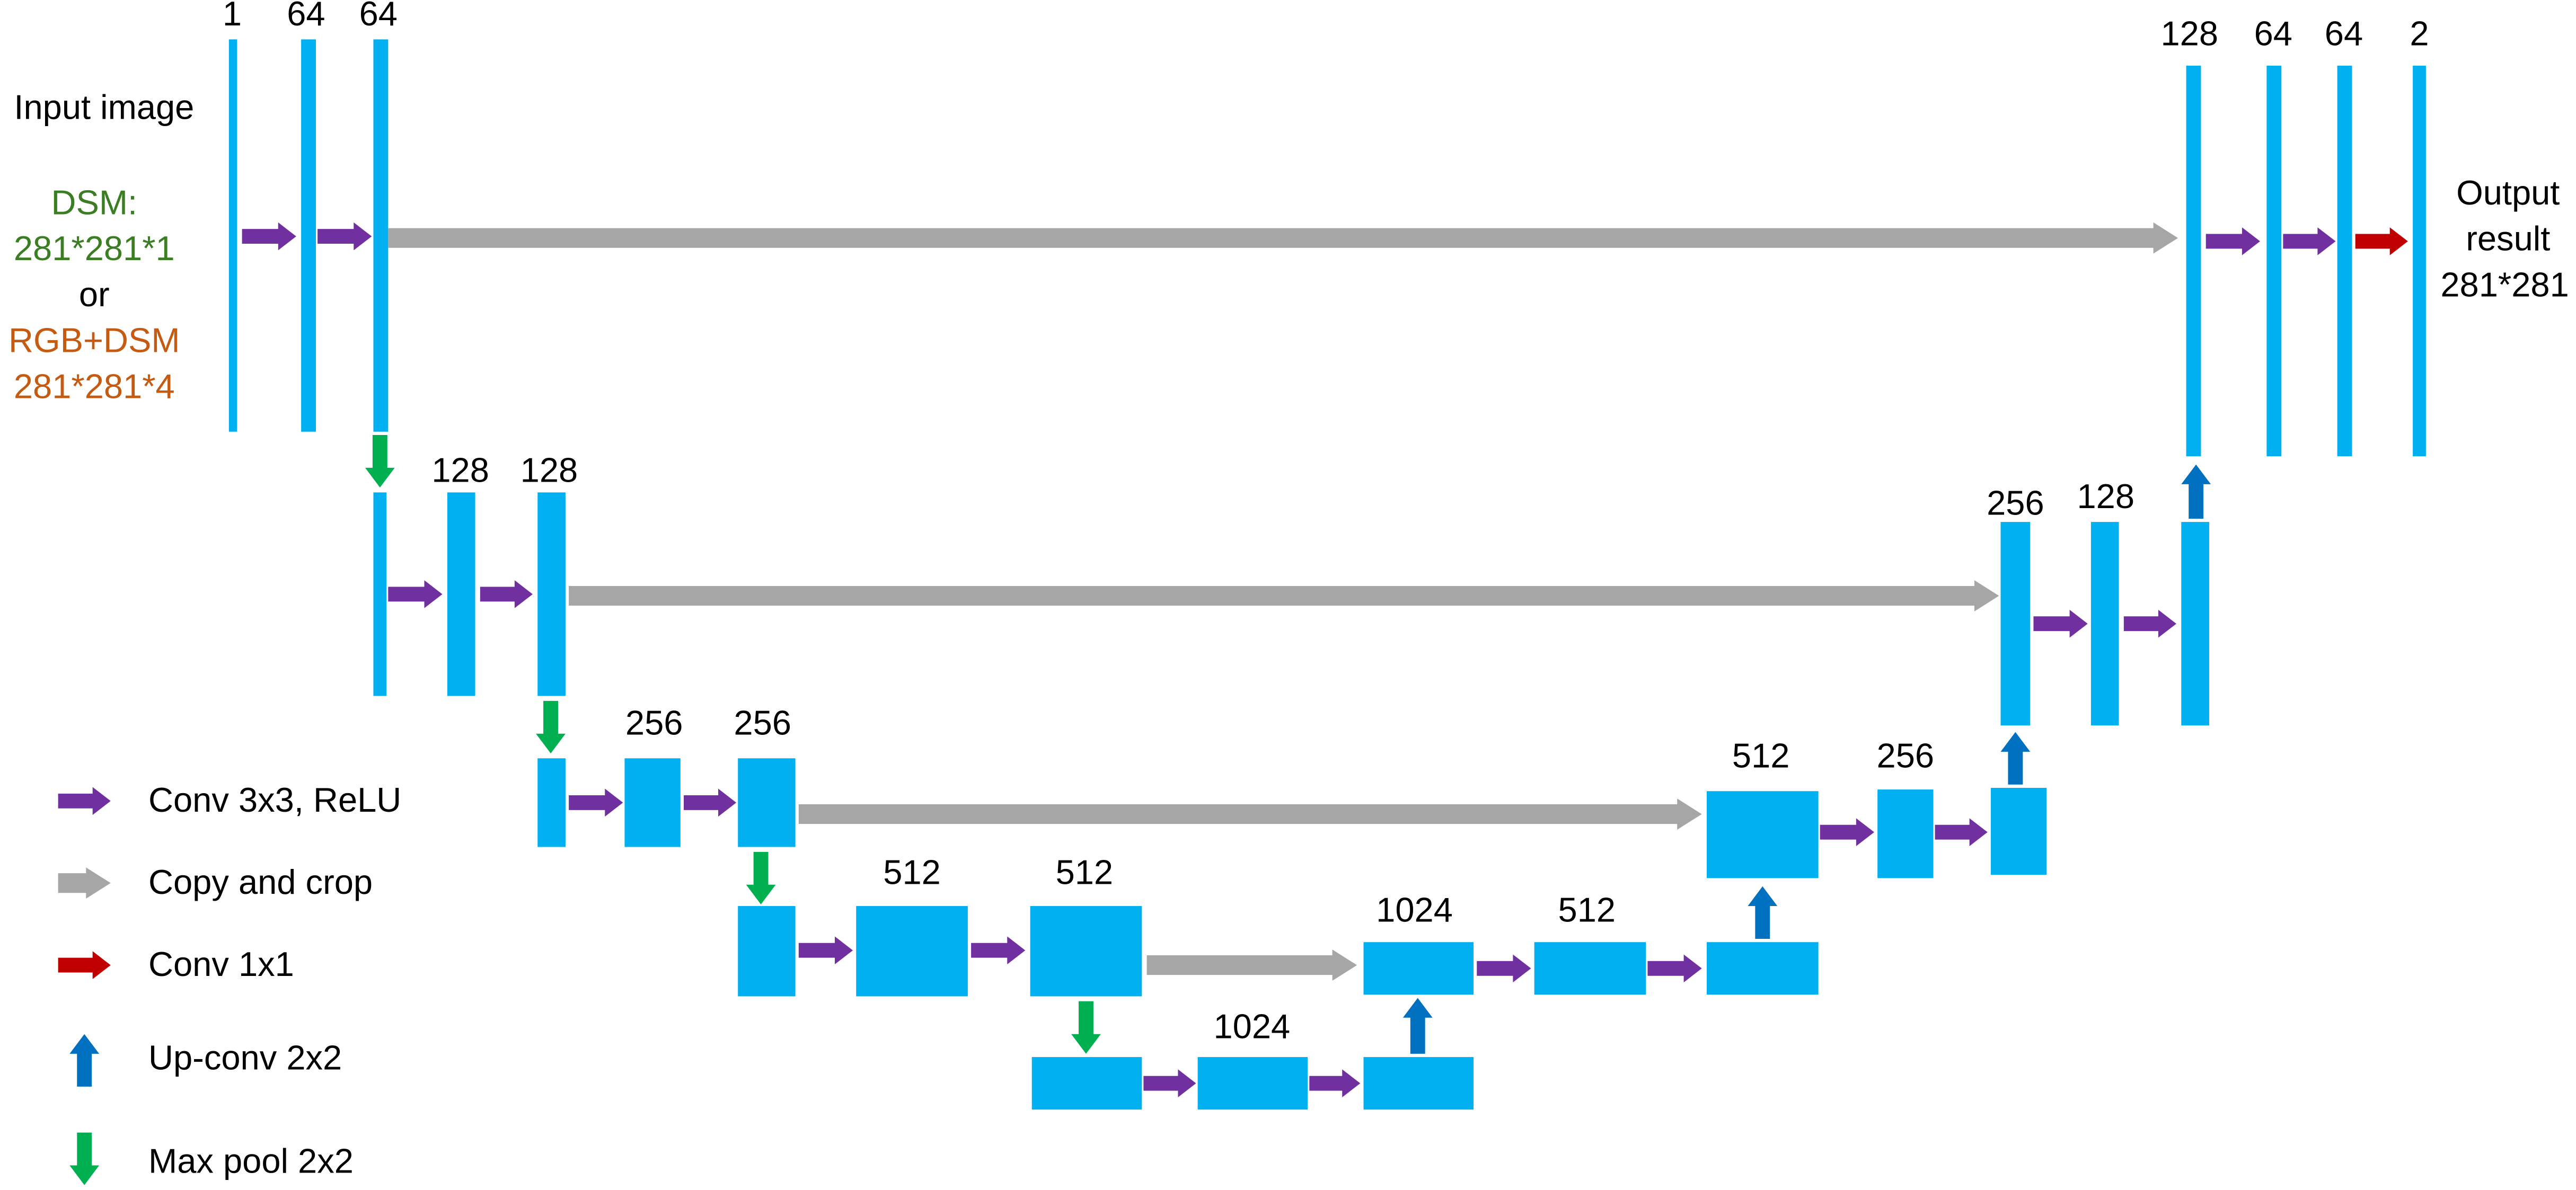  I want to click on input-dsm-size: 281*281*1, so click(94, 248).